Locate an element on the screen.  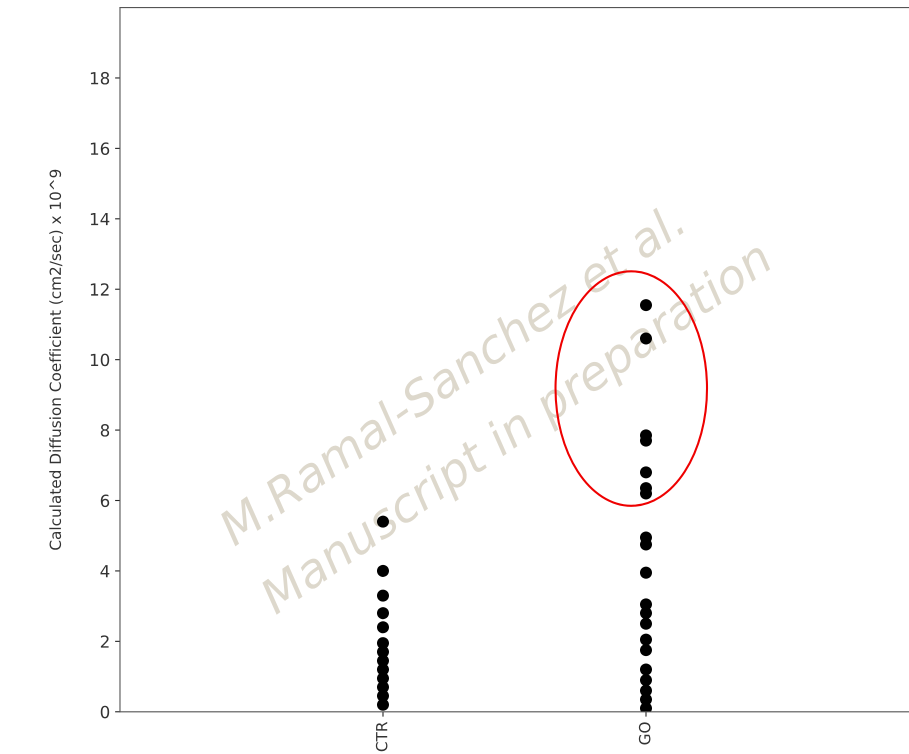
y-tick-label: 6 is located at coordinates (105, 501).